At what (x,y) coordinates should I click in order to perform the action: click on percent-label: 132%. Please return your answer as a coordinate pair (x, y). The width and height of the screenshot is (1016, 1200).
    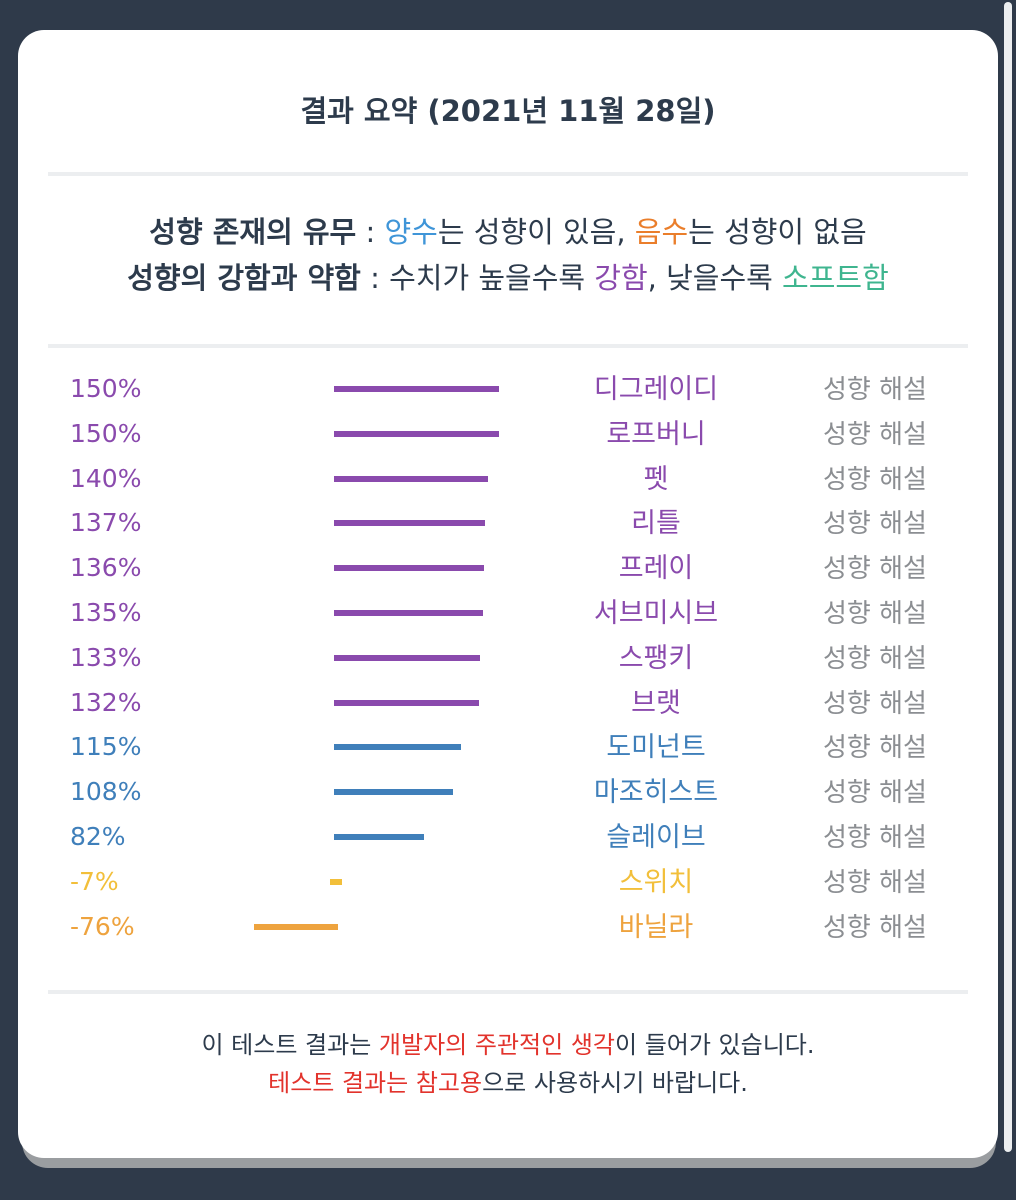
    Looking at the image, I should click on (106, 702).